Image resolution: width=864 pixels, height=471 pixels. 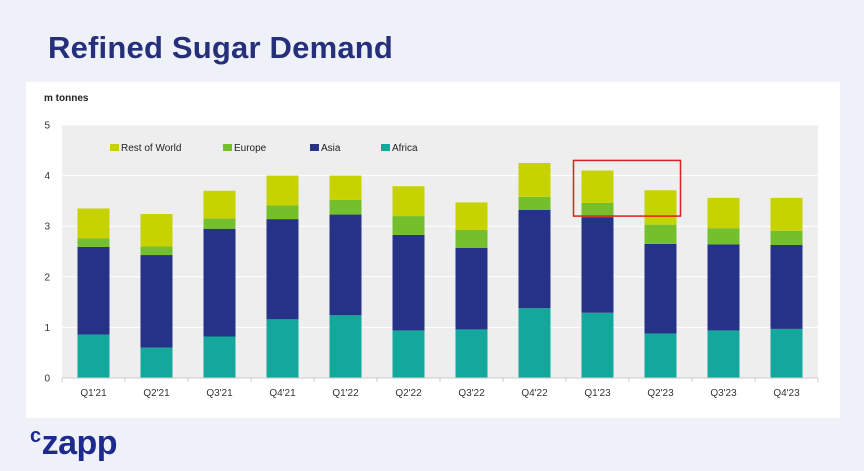 What do you see at coordinates (221, 47) in the screenshot?
I see `page-title: Refined Sugar Demand` at bounding box center [221, 47].